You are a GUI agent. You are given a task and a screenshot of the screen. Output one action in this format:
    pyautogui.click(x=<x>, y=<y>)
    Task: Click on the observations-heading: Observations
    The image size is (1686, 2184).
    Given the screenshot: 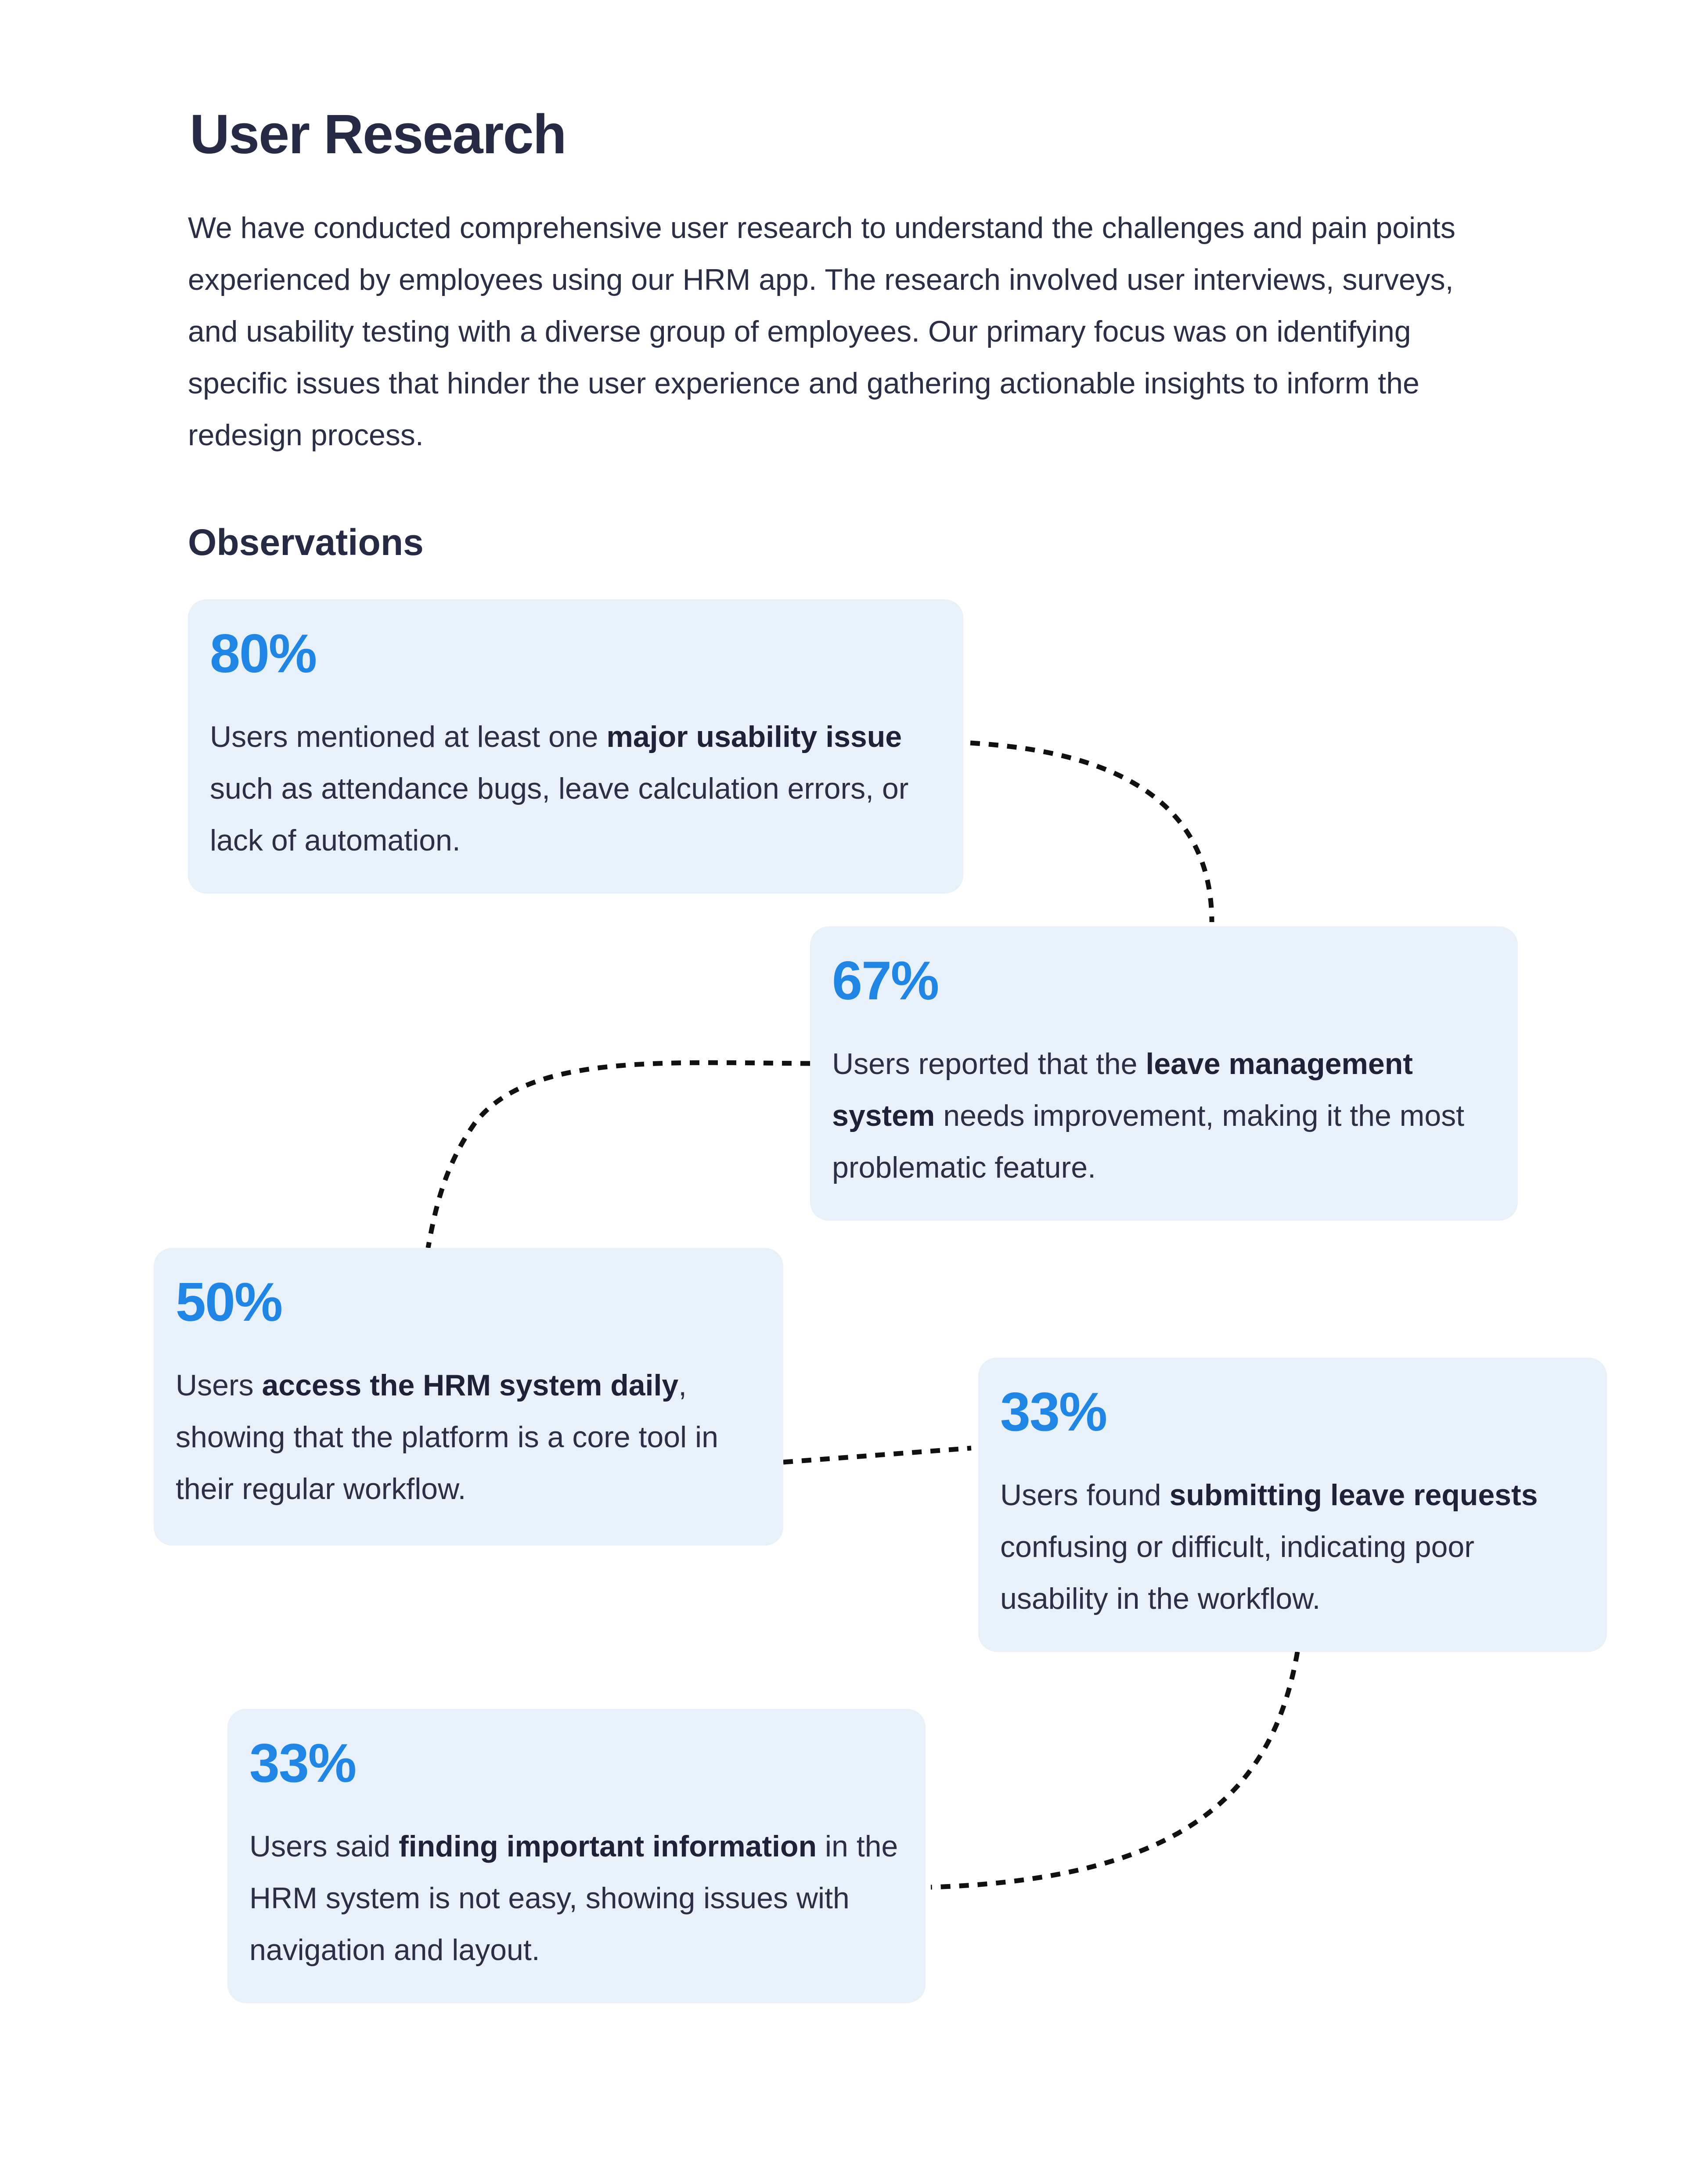 What is the action you would take?
    pyautogui.click(x=306, y=542)
    